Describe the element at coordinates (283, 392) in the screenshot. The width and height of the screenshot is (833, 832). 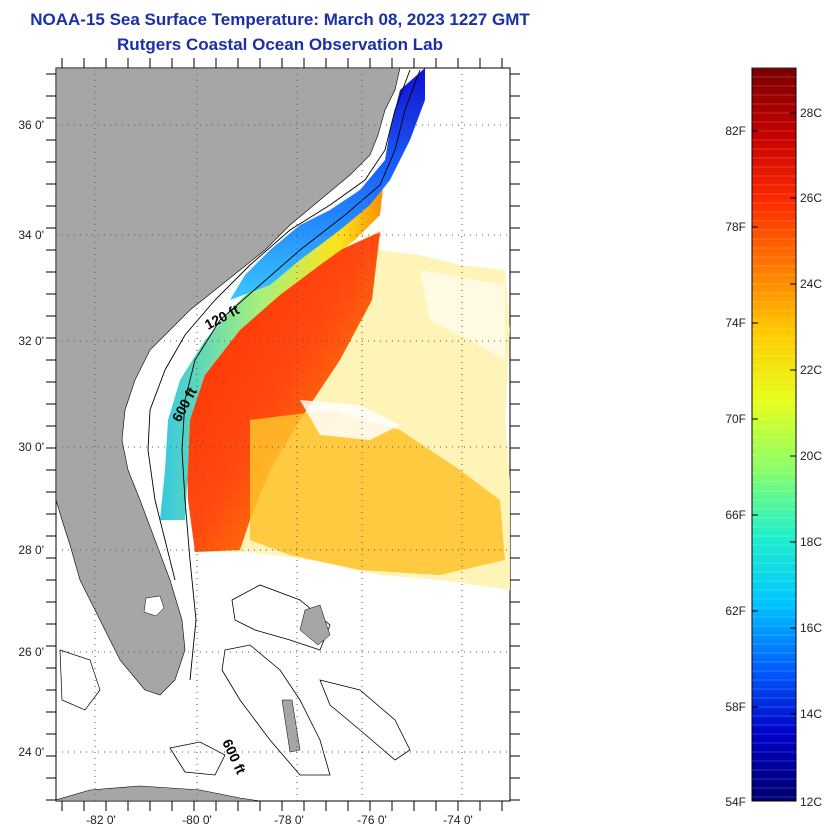
I see `gulf-stream-warm-core` at that location.